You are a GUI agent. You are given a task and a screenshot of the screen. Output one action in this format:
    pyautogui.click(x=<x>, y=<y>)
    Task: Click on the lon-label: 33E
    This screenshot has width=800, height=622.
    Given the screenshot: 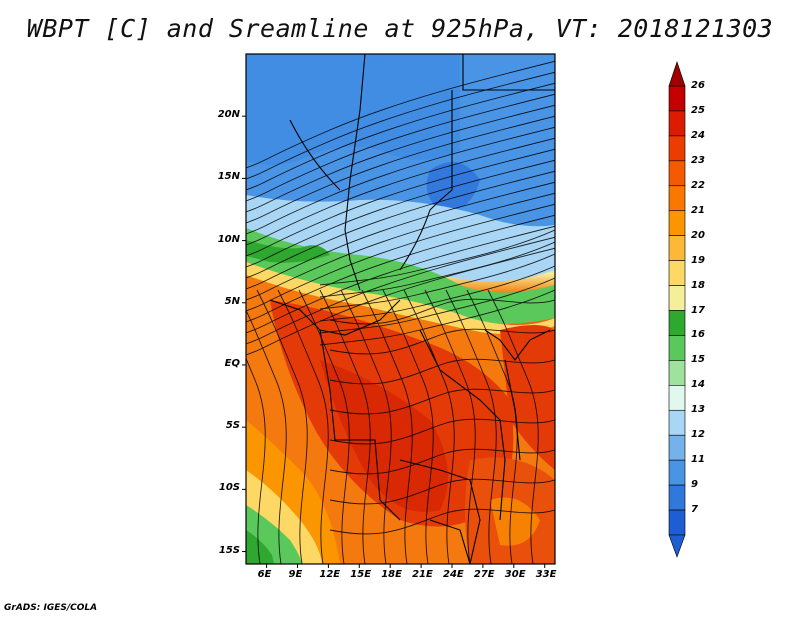 What is the action you would take?
    pyautogui.click(x=546, y=574)
    